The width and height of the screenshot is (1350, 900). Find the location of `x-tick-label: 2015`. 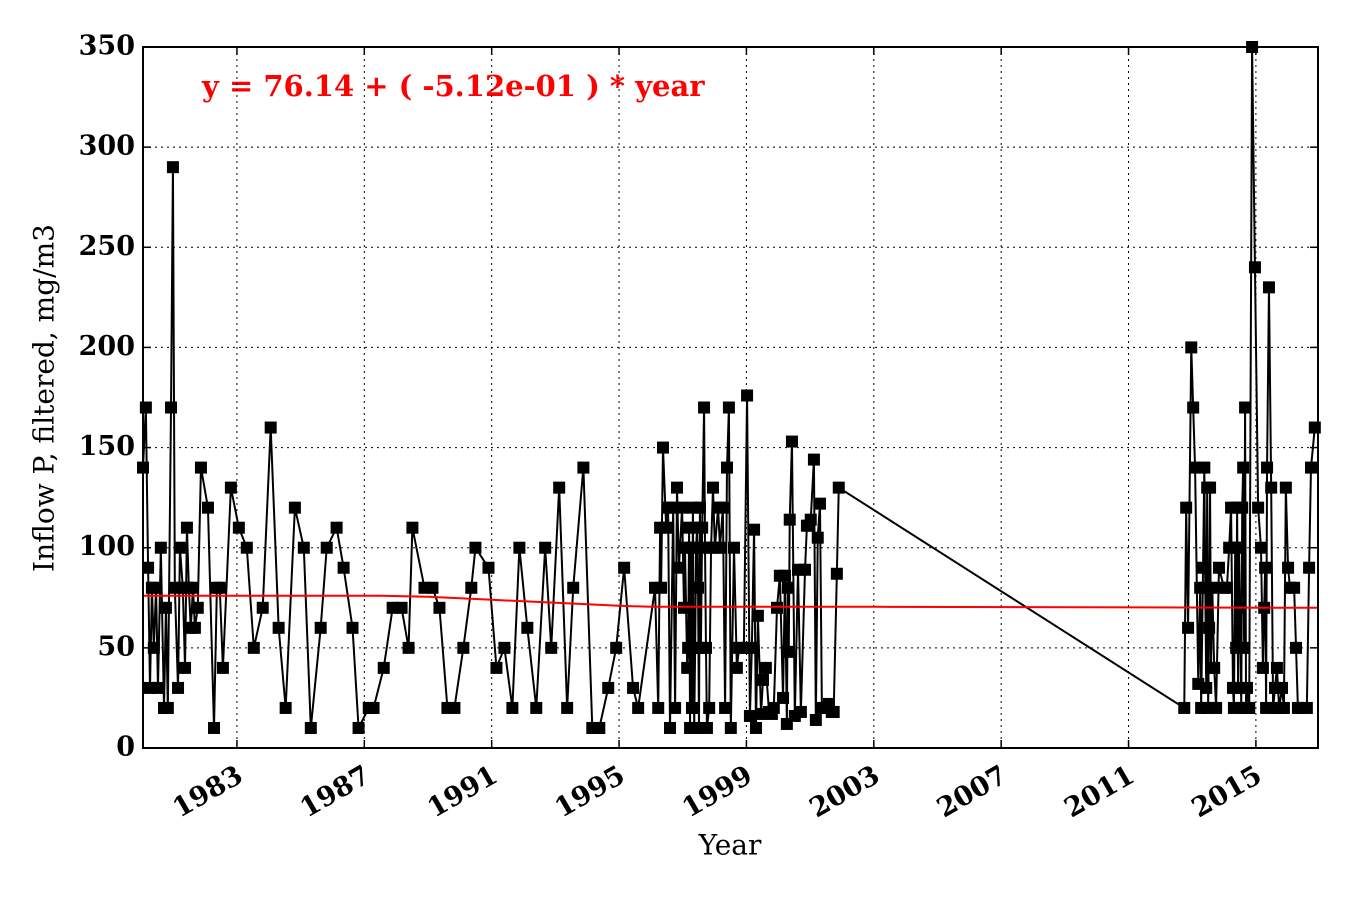

x-tick-label: 2015 is located at coordinates (1227, 792).